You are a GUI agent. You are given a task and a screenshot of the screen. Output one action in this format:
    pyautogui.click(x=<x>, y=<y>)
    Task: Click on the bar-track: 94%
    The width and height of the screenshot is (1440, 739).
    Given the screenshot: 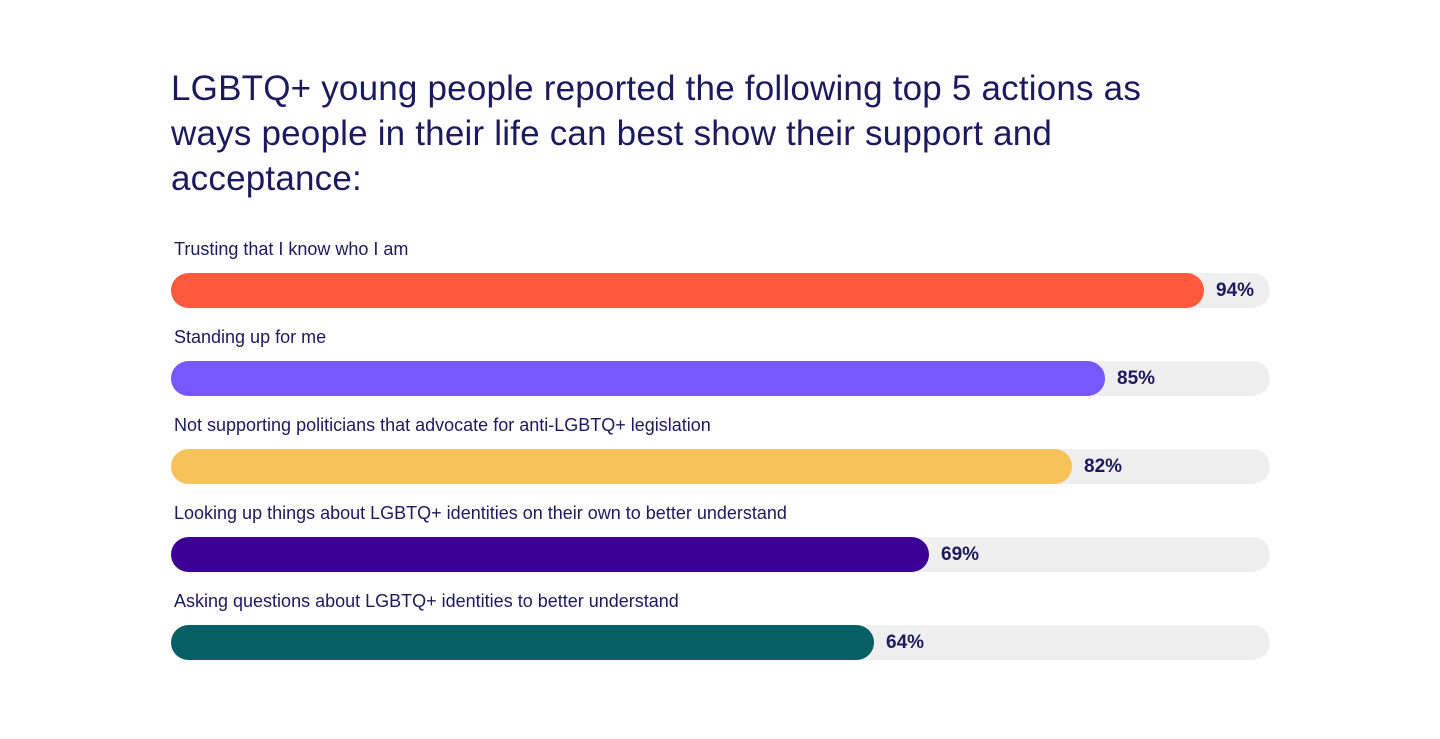 What is the action you would take?
    pyautogui.click(x=720, y=290)
    